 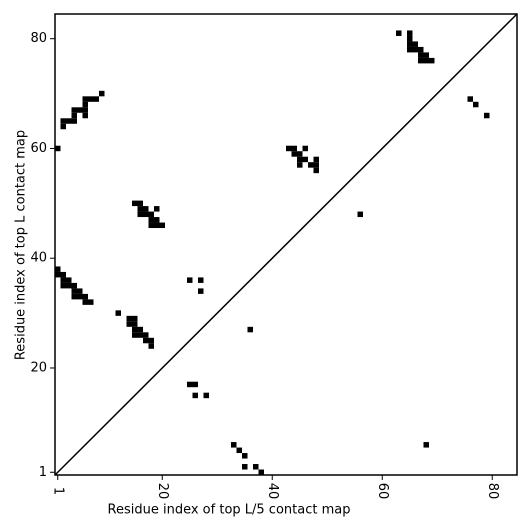 What do you see at coordinates (21, 245) in the screenshot?
I see `y-axis-label: Residue index of top L contact map` at bounding box center [21, 245].